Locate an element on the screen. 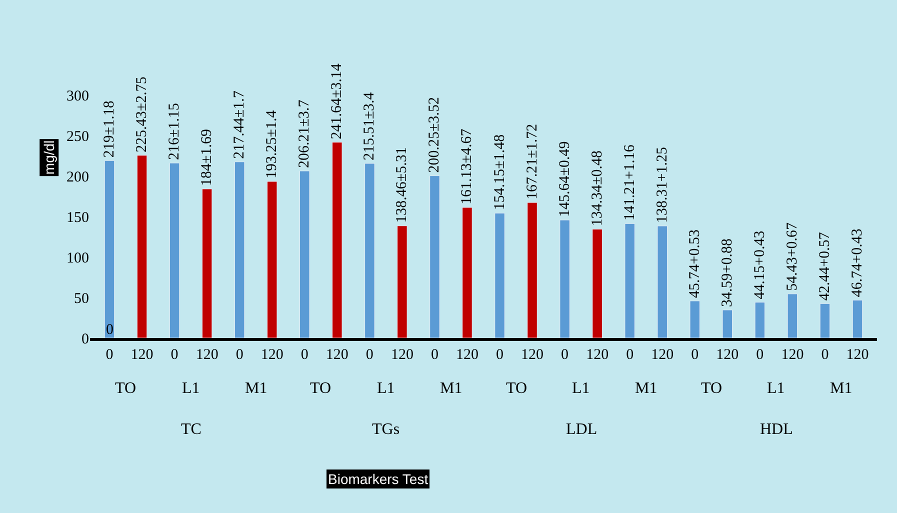 The image size is (897, 513). y-tick-label: 200 is located at coordinates (77, 177).